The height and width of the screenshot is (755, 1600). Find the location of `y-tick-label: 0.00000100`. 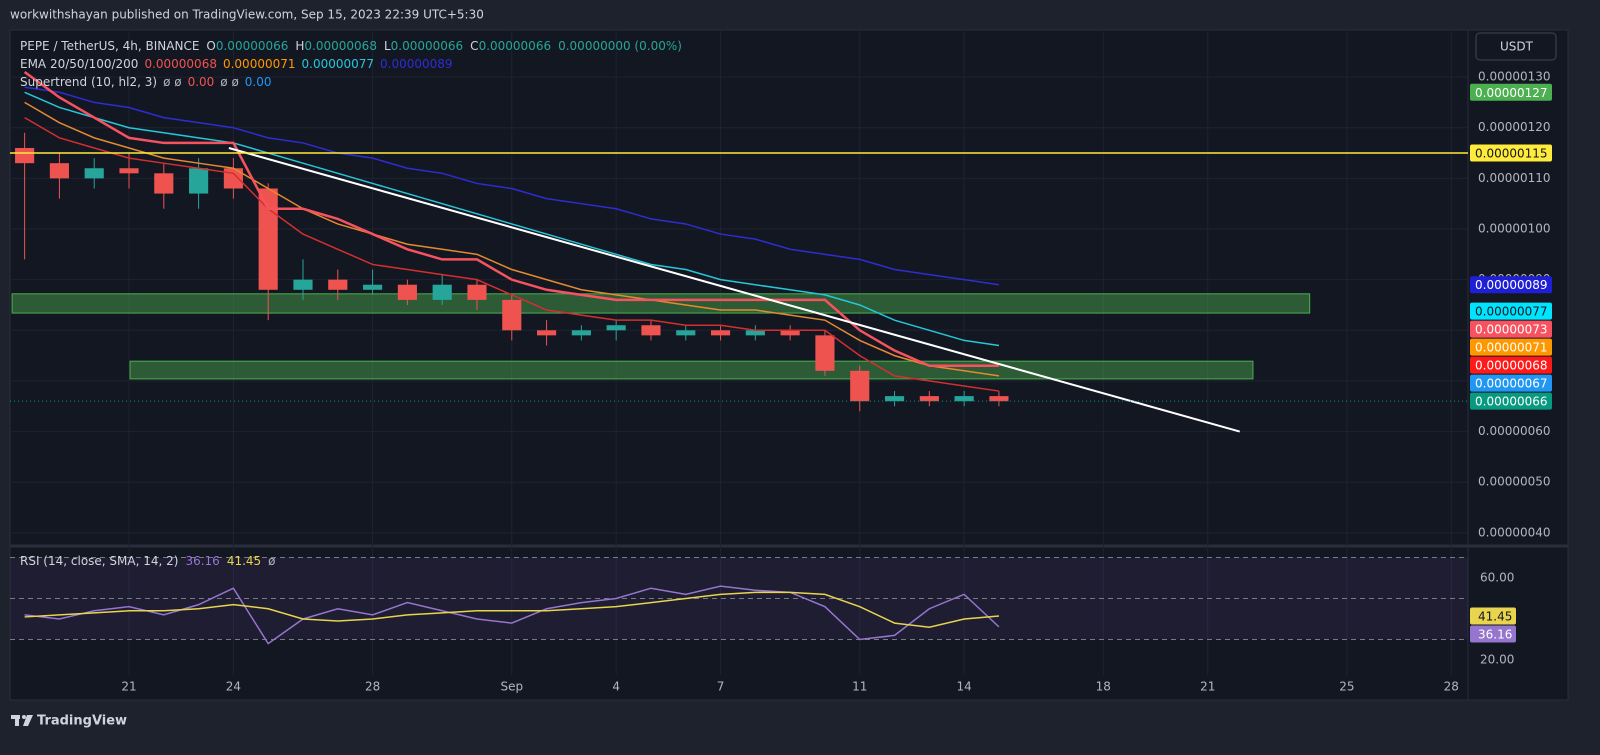

y-tick-label: 0.00000100 is located at coordinates (1514, 229).